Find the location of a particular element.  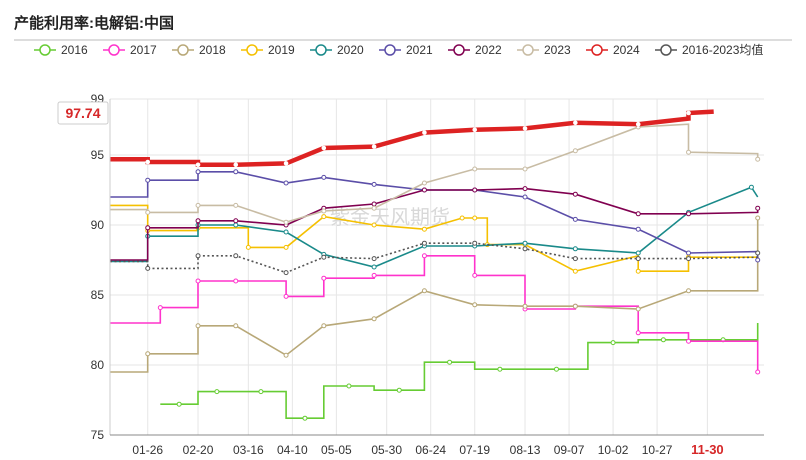

x-tick-label: 03-16 is located at coordinates (248, 450).